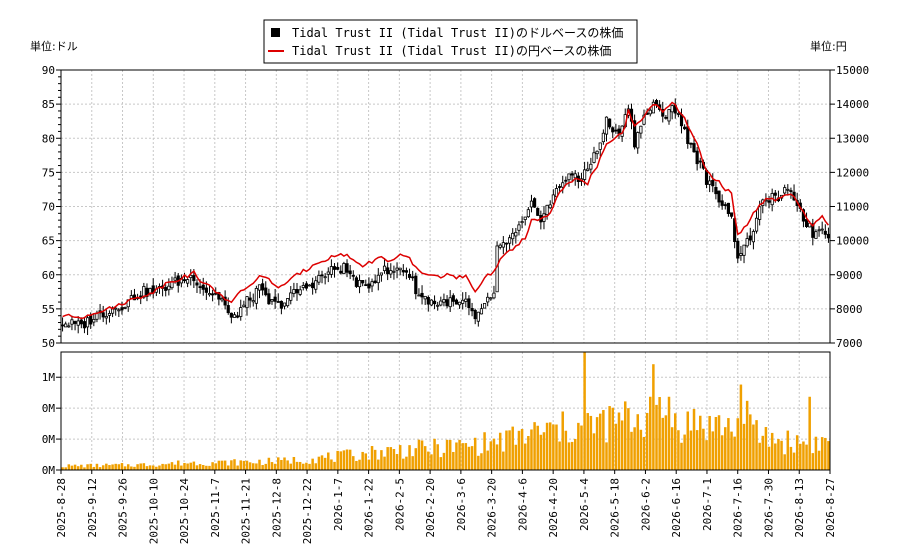  What do you see at coordinates (430, 508) in the screenshot?
I see `date-label: 2026-2-20` at bounding box center [430, 508].